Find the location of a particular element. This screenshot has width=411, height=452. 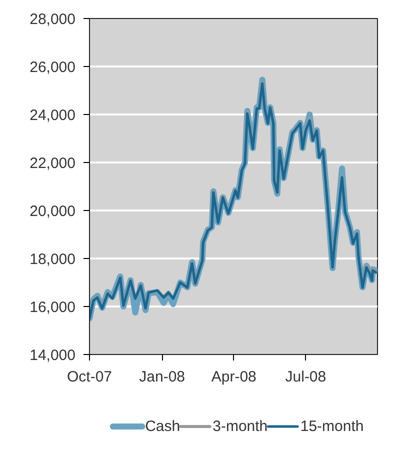

x-tick-label: Jul-08 is located at coordinates (305, 377).